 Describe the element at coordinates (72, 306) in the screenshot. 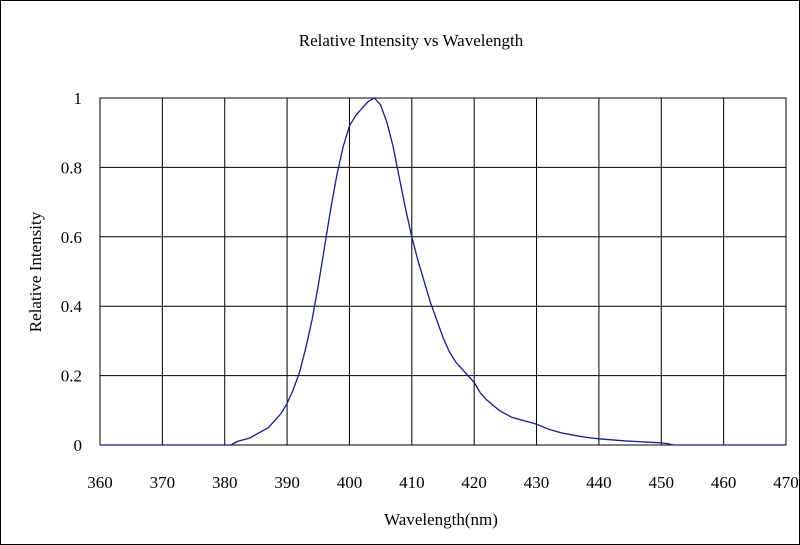

I see `y-tick-label: 0.4` at that location.